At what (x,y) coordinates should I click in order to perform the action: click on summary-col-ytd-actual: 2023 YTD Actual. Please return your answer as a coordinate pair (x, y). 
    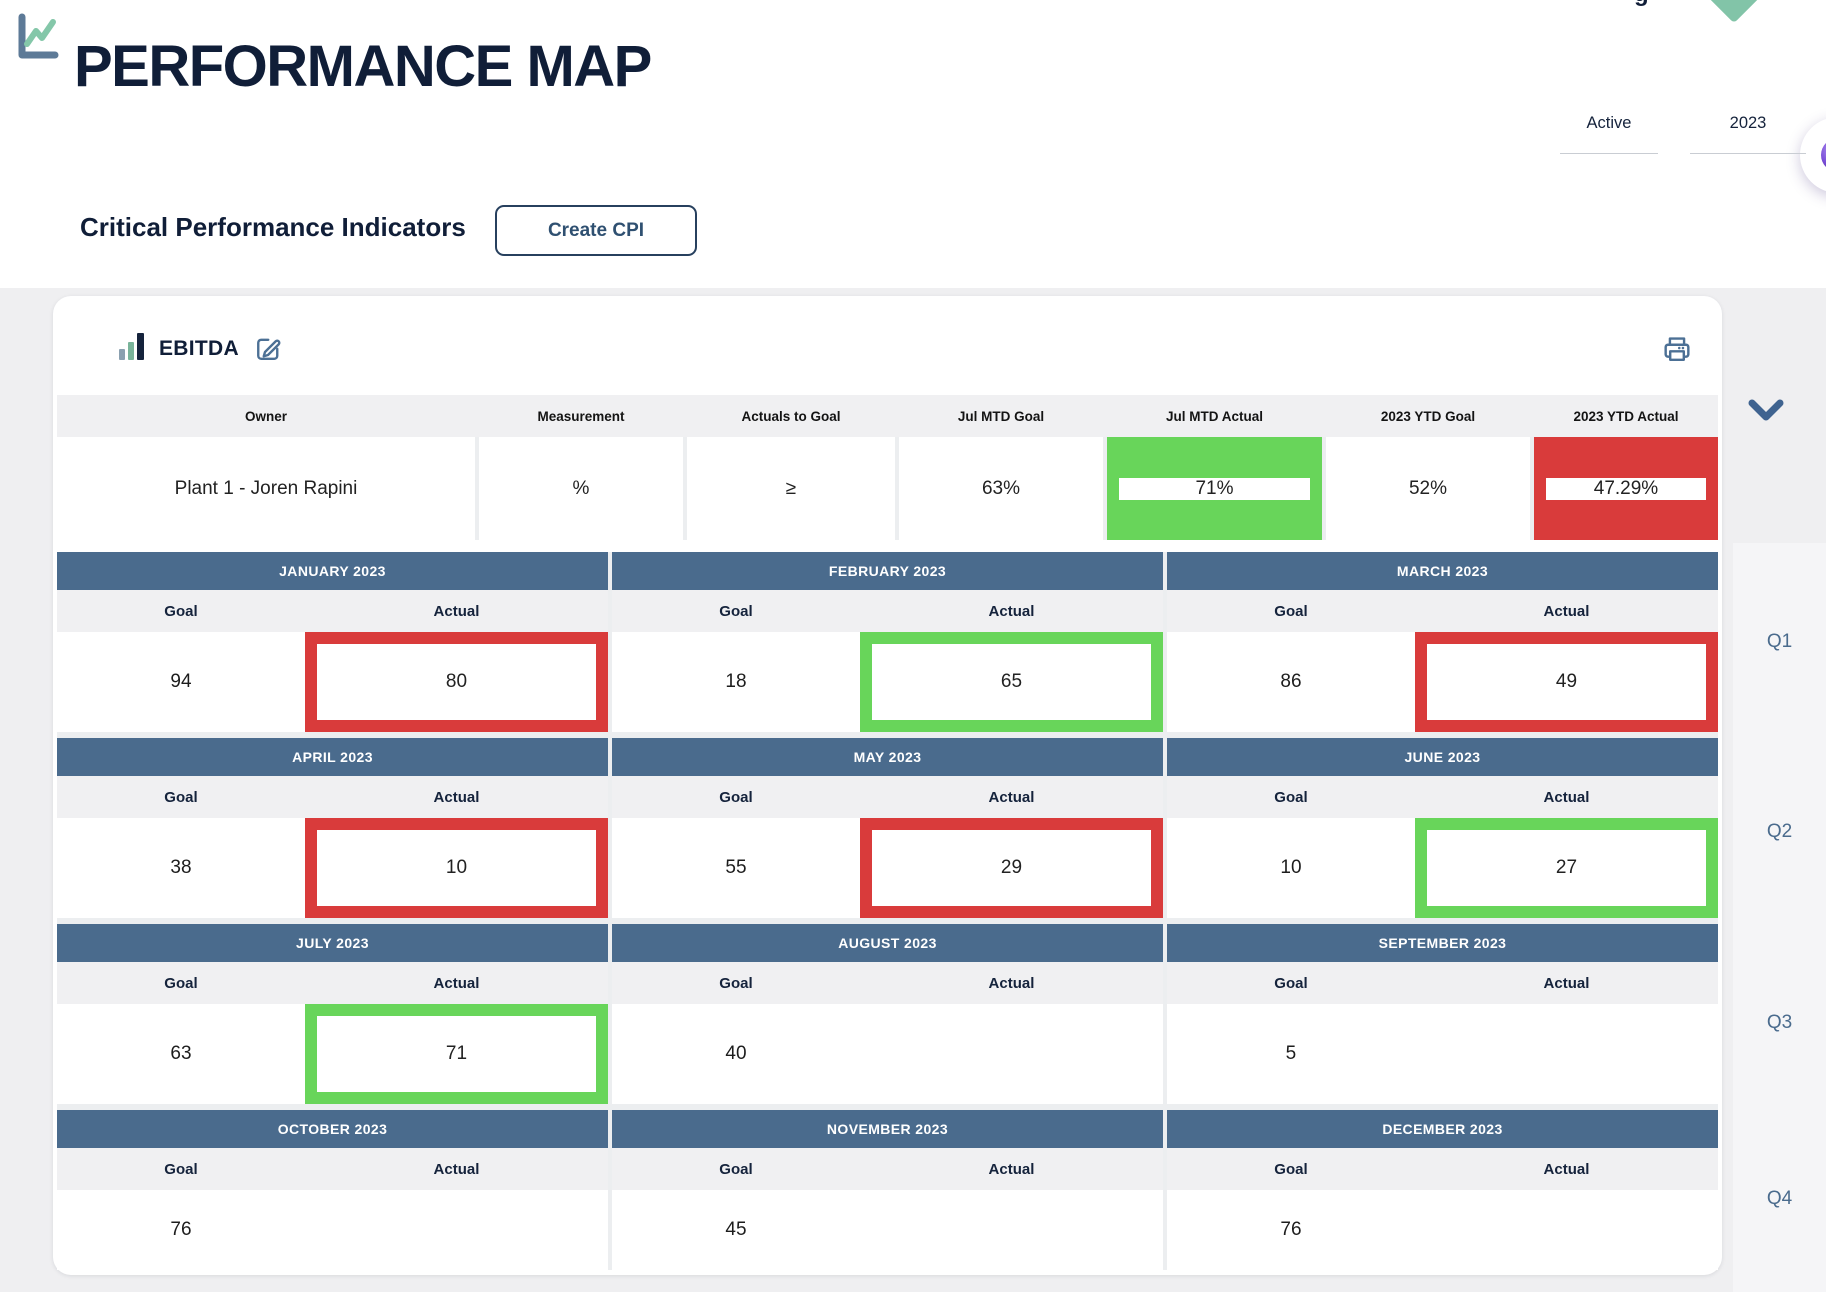
    Looking at the image, I should click on (1626, 416).